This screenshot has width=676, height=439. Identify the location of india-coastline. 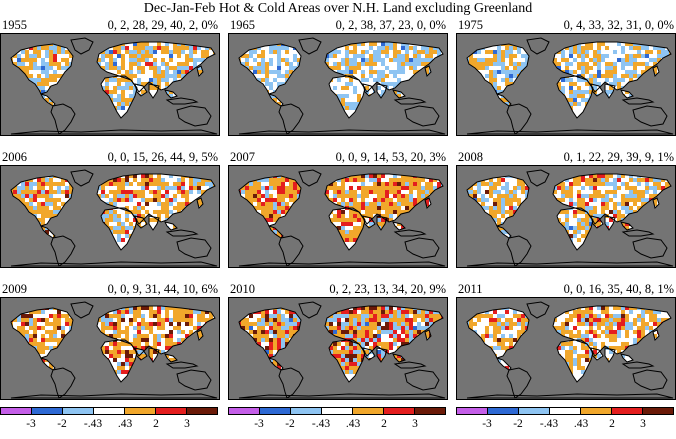
(610, 223).